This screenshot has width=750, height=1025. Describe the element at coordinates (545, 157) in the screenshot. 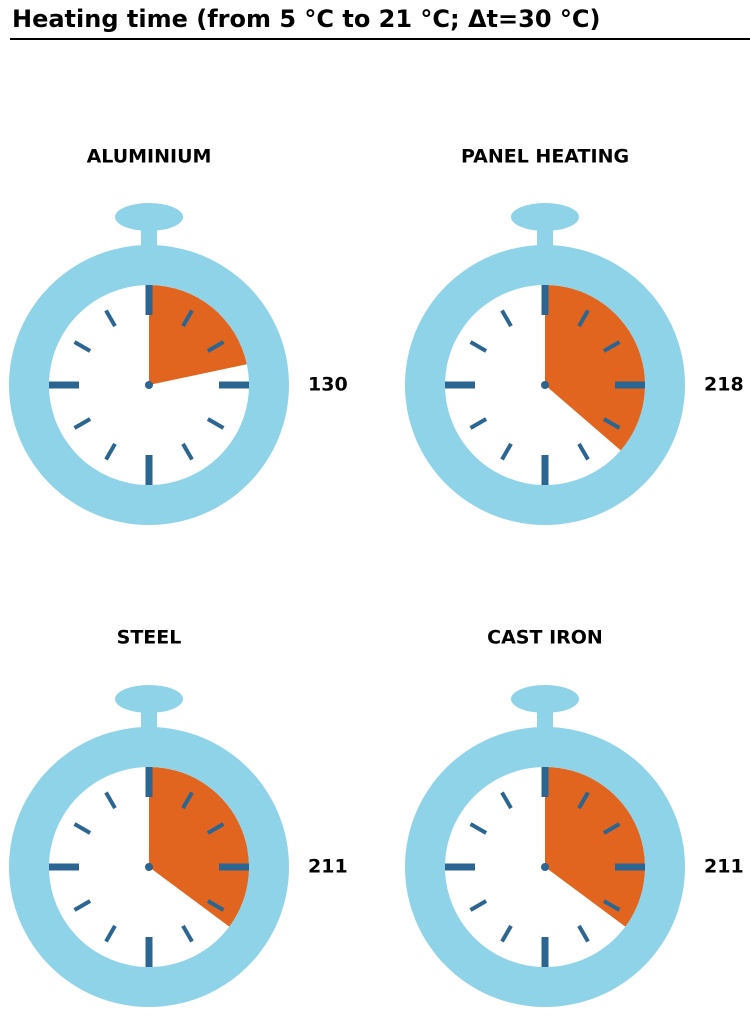

I see `stopwatch-label: PANEL HEATING` at that location.